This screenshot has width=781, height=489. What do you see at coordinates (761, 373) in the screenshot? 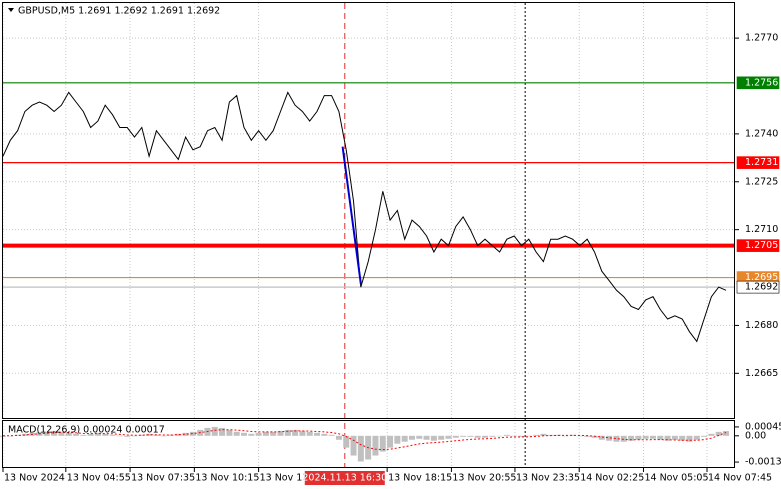
I see `y-tick-label: 1.2665` at bounding box center [761, 373].